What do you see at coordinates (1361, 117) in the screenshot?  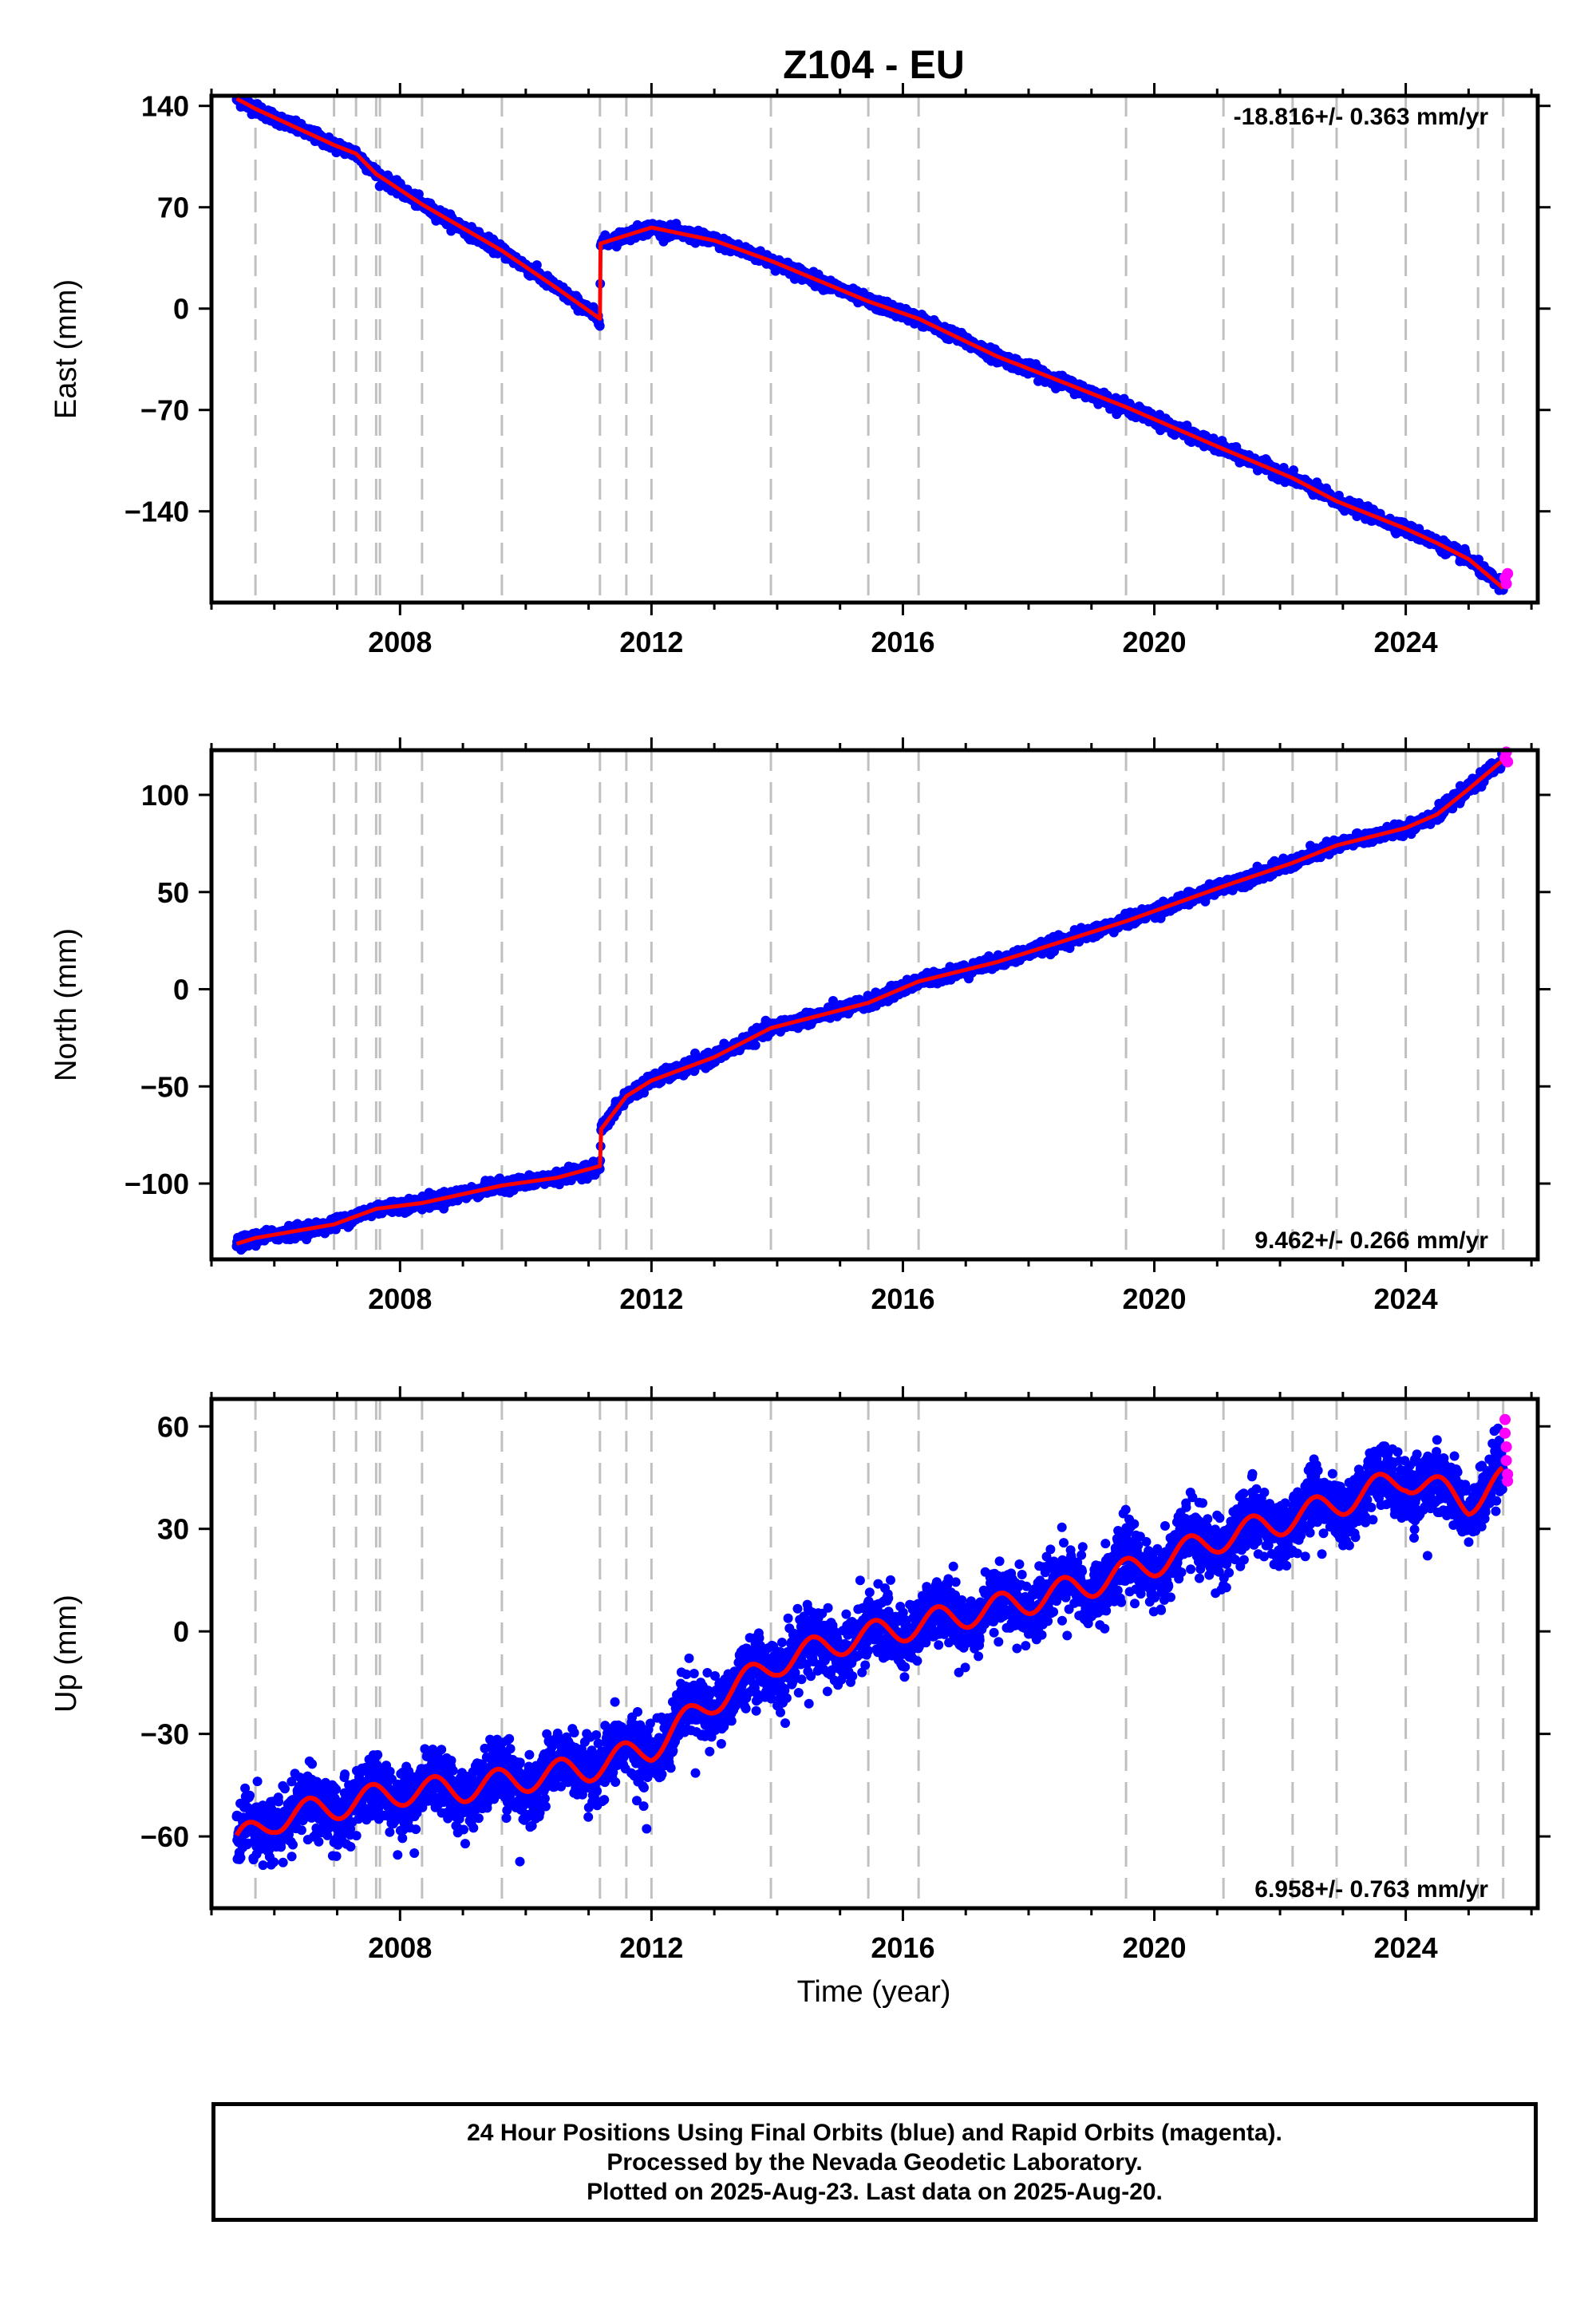 I see `east-rate-annotation: -18.816+/- 0.363 mm/yr` at bounding box center [1361, 117].